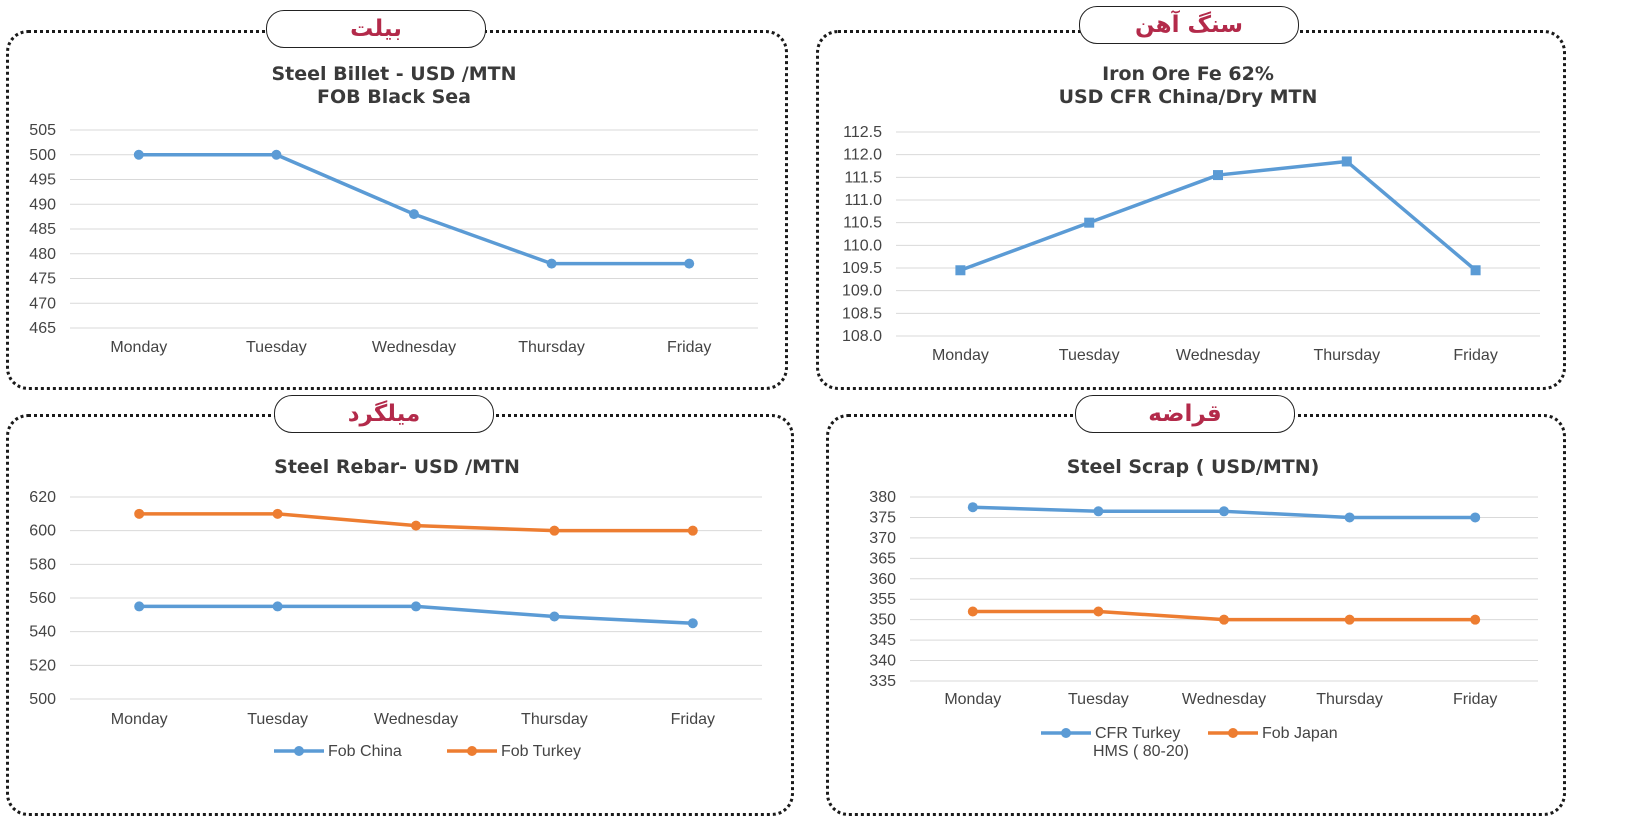 This screenshot has height=816, width=1634. What do you see at coordinates (42, 328) in the screenshot?
I see `y-tick-label: 465` at bounding box center [42, 328].